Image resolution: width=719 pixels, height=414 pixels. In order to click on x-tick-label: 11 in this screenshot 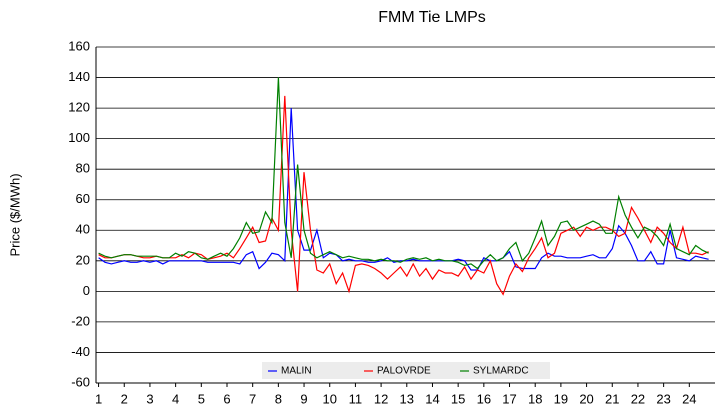, I will do `click(356, 398)`.